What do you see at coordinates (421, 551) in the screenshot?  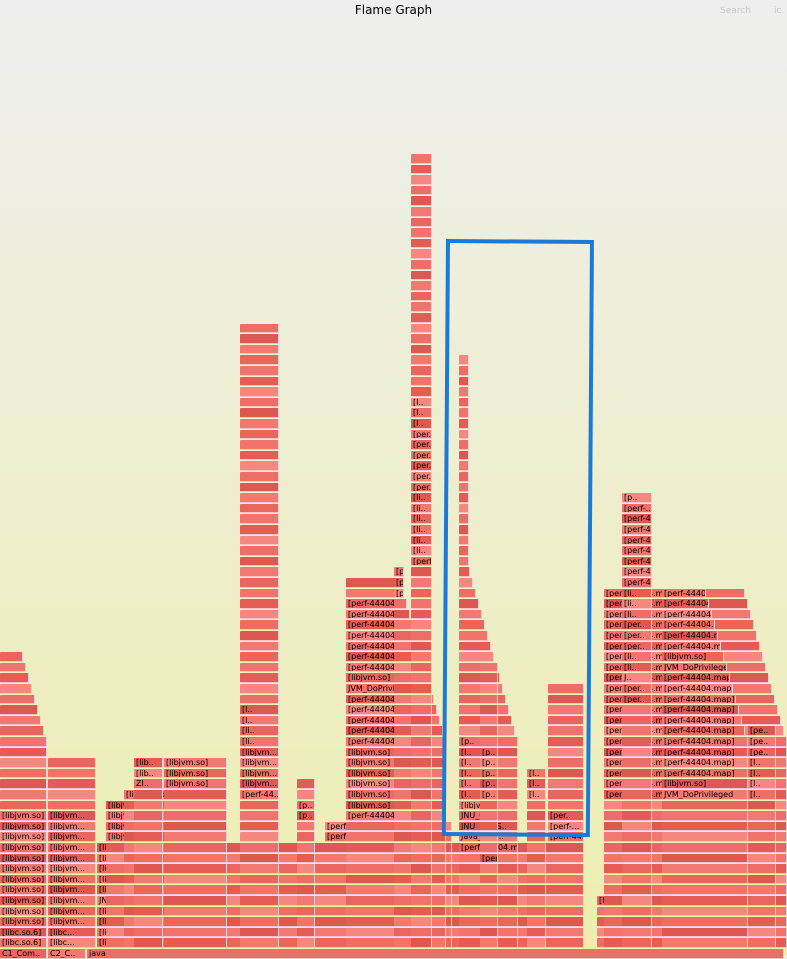 I see `stack-frame: [li..` at bounding box center [421, 551].